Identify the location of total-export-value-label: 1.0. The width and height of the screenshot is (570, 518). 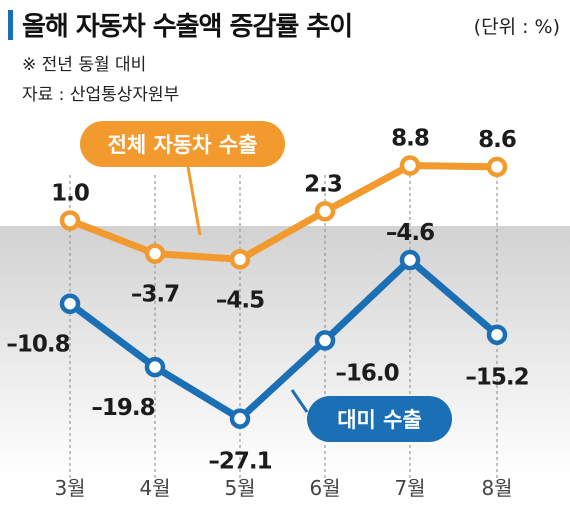
(70, 194).